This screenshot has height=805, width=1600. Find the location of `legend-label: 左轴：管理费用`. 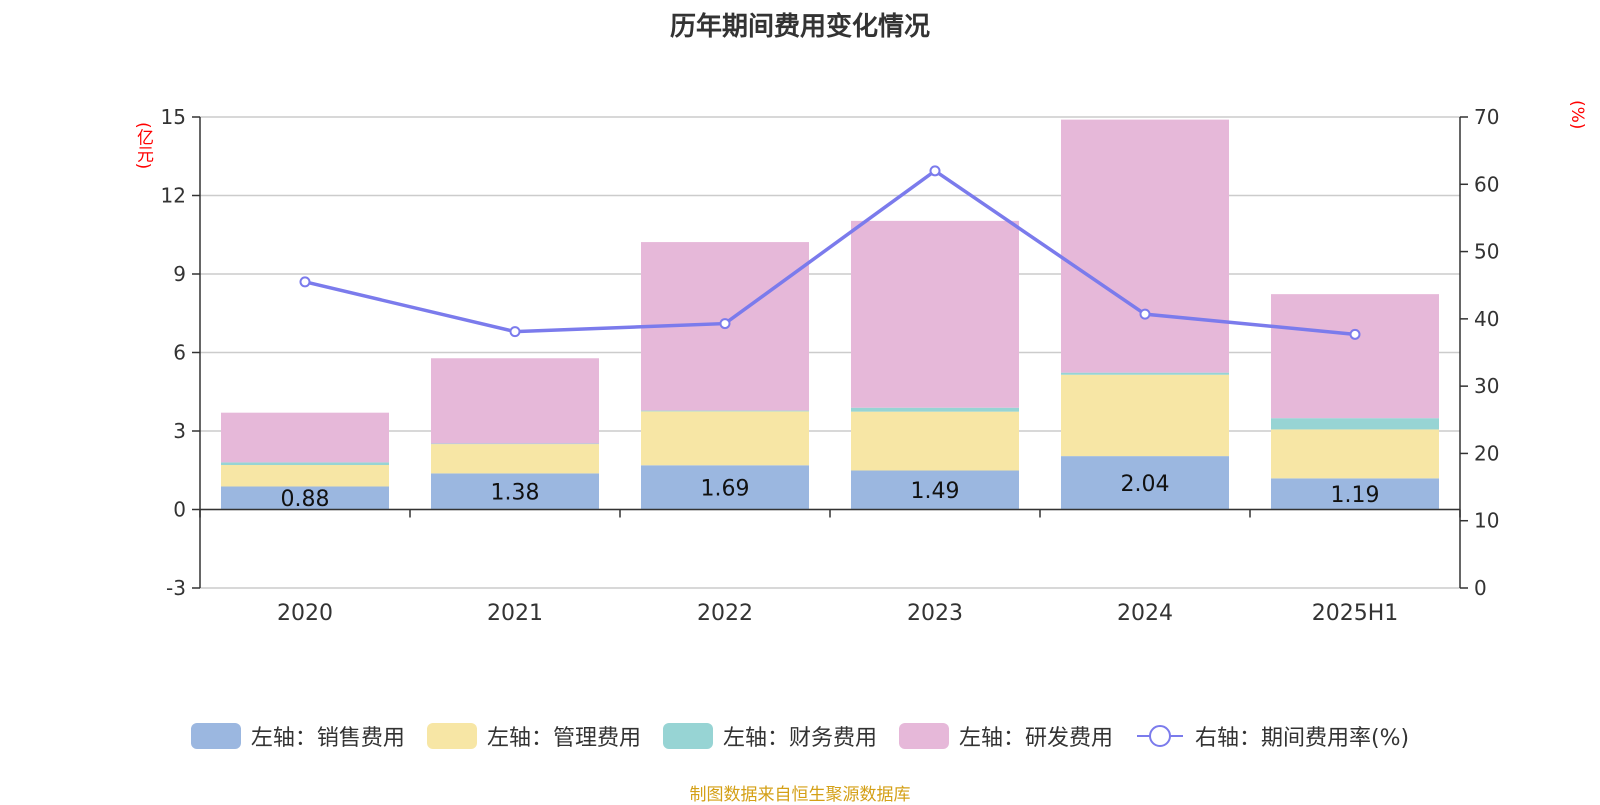

legend-label: 左轴：管理费用 is located at coordinates (563, 738).